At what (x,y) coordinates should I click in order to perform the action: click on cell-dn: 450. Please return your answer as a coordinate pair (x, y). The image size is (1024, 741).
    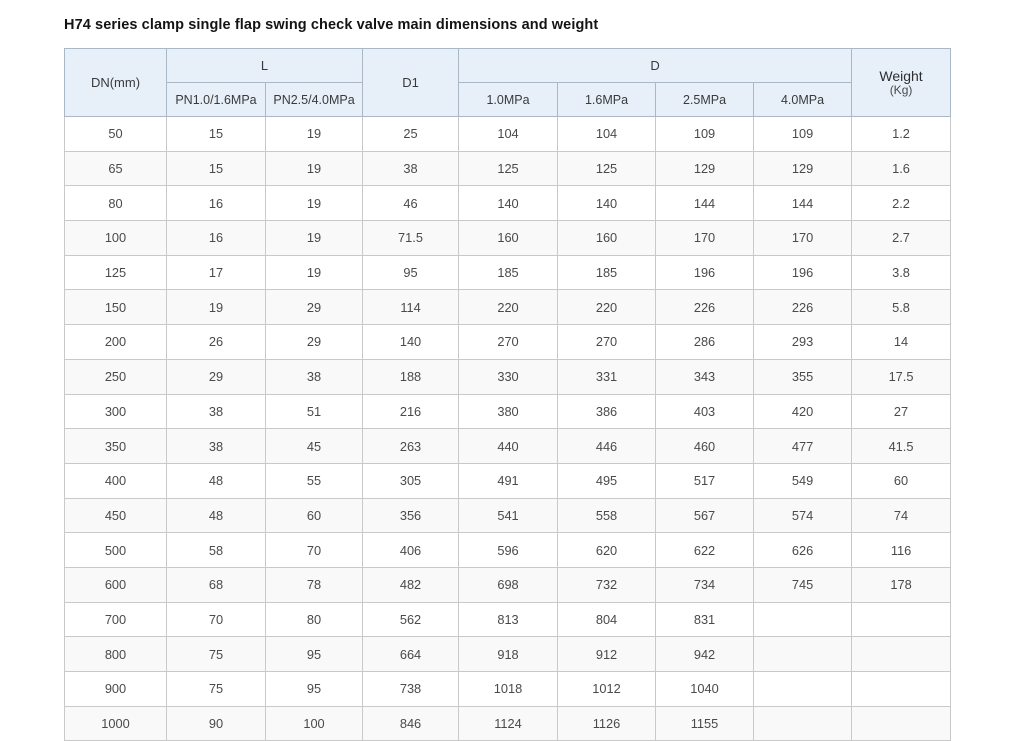
    Looking at the image, I should click on (115, 515).